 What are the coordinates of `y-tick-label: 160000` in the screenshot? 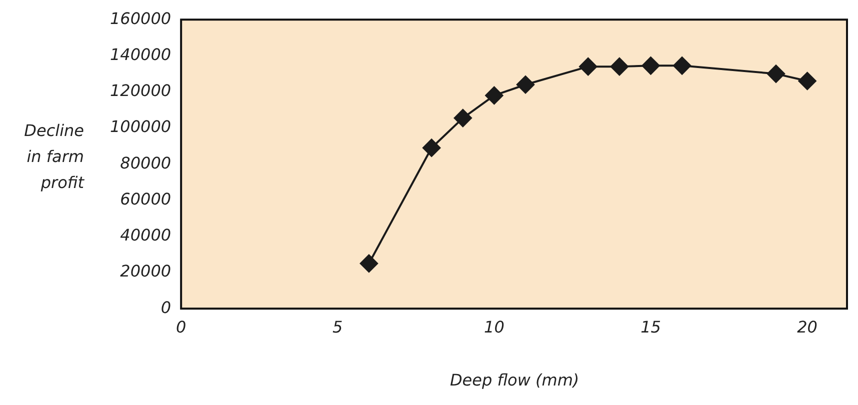 It's located at (141, 18).